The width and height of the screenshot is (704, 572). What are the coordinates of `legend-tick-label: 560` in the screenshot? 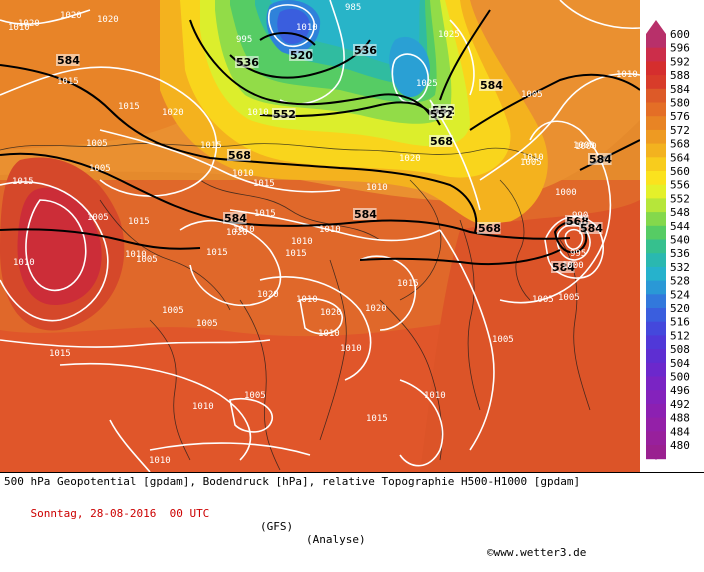 It's located at (680, 171).